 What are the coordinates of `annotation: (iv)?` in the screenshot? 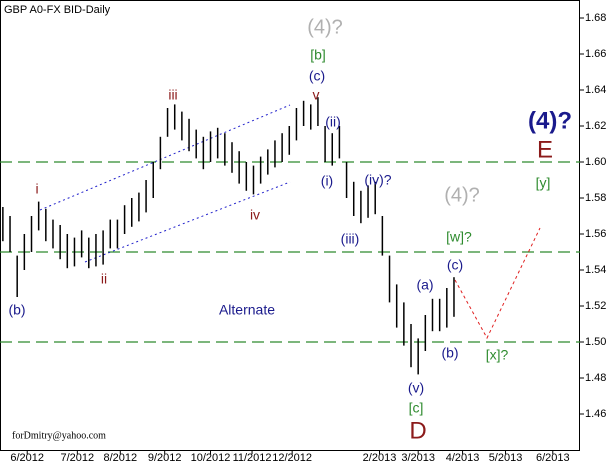 It's located at (377, 180).